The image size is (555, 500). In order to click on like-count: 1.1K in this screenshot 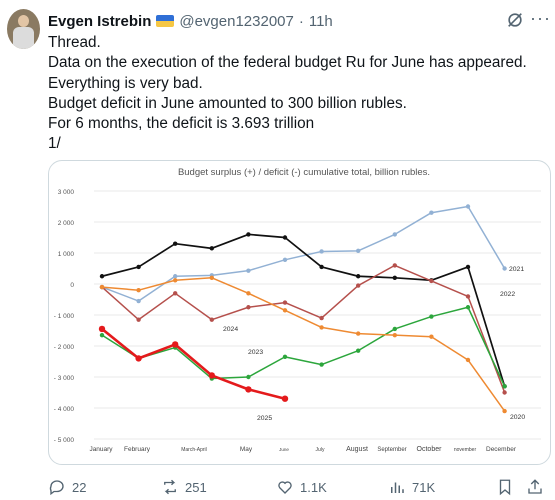, I will do `click(313, 487)`.